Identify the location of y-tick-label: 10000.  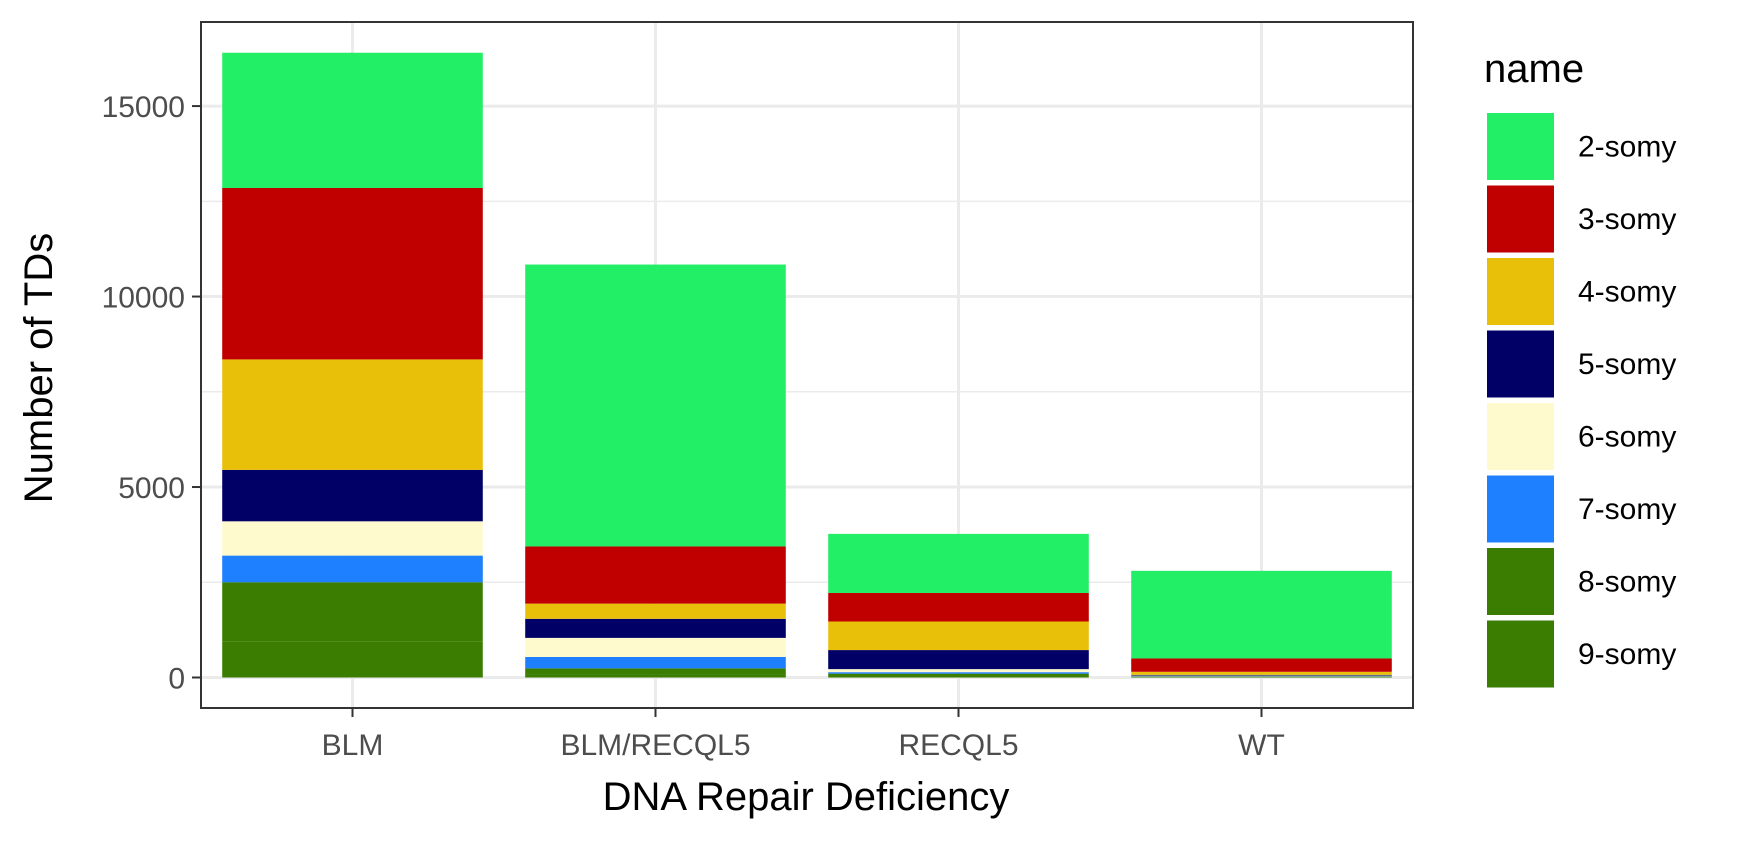
(143, 298).